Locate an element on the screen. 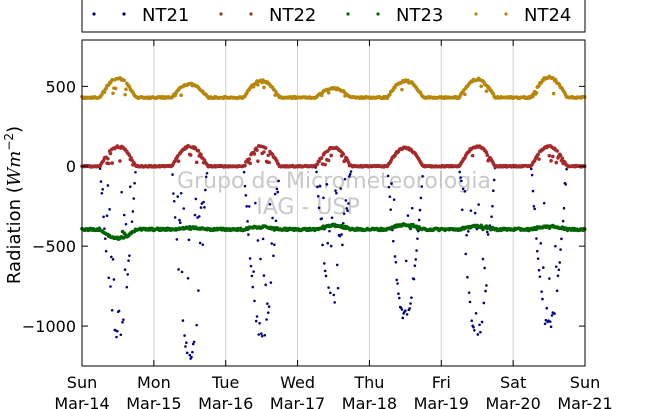 This screenshot has width=650, height=409. x-tick-label-date: Mar-20 is located at coordinates (512, 401).